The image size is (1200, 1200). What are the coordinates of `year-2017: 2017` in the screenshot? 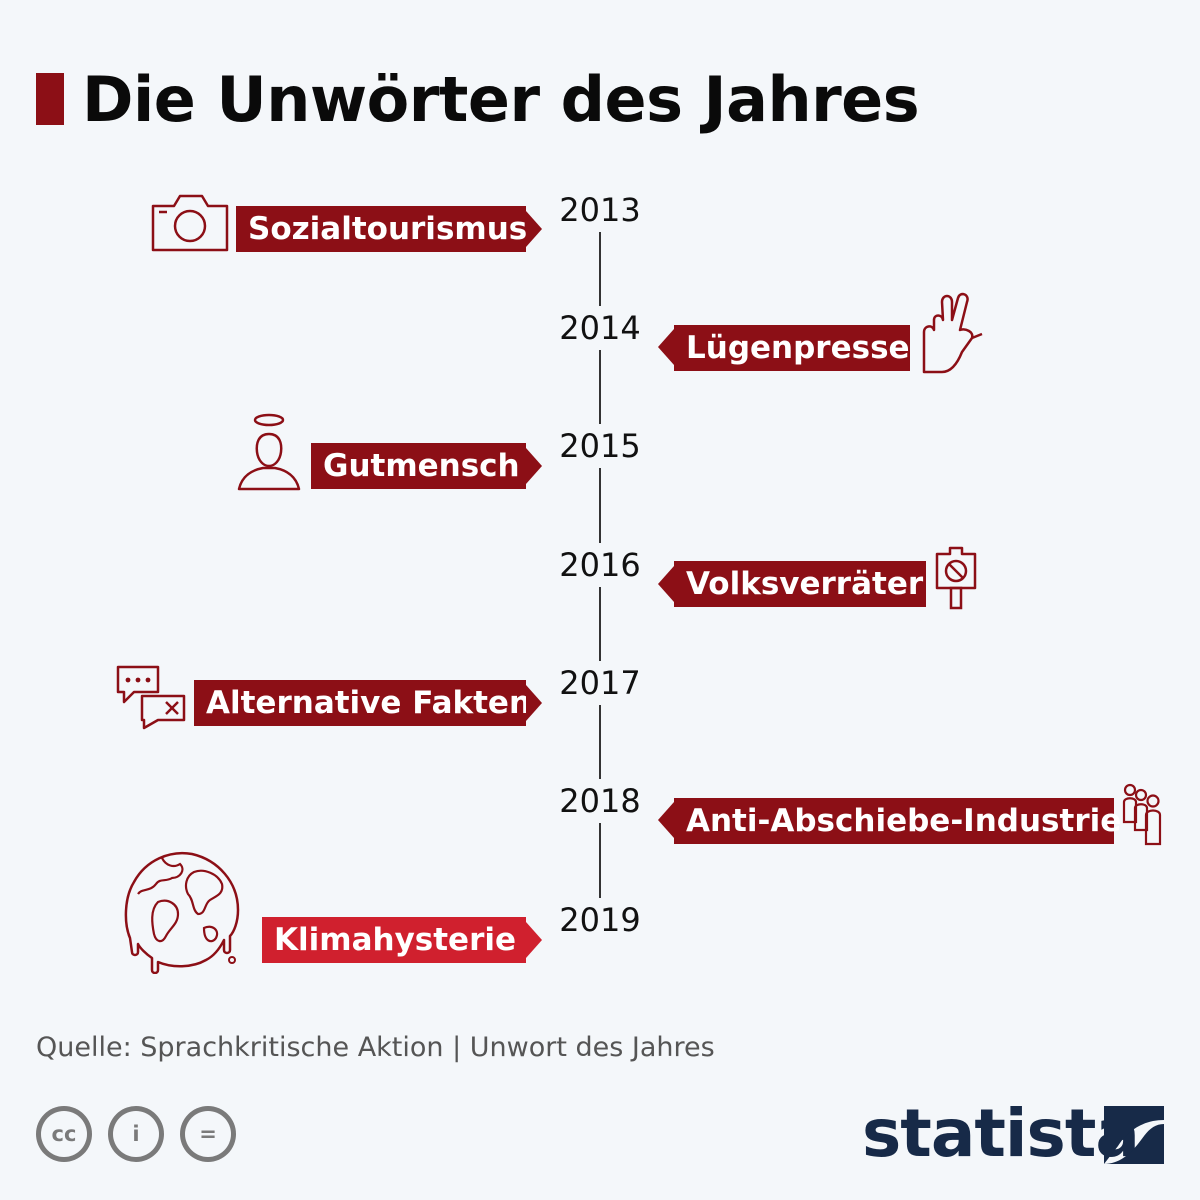 It's located at (600, 683).